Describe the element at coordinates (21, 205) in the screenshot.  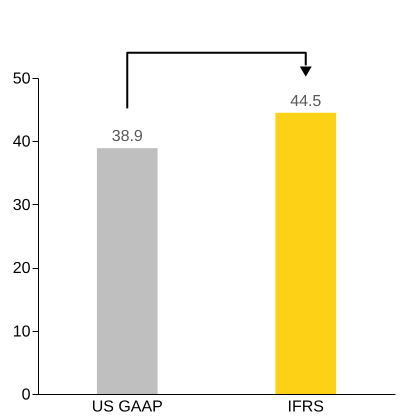
I see `y-tick-label: 30` at that location.